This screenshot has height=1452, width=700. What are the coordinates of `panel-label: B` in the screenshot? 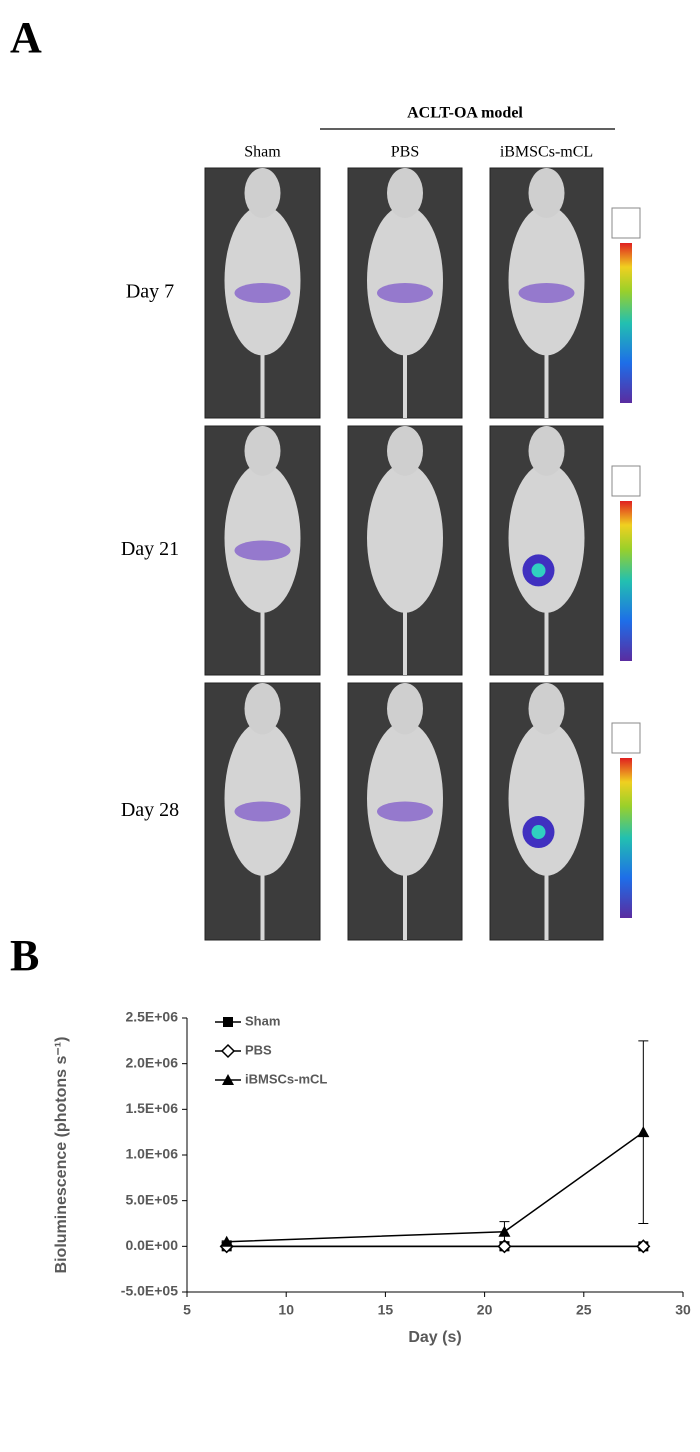 It's located at (24, 955).